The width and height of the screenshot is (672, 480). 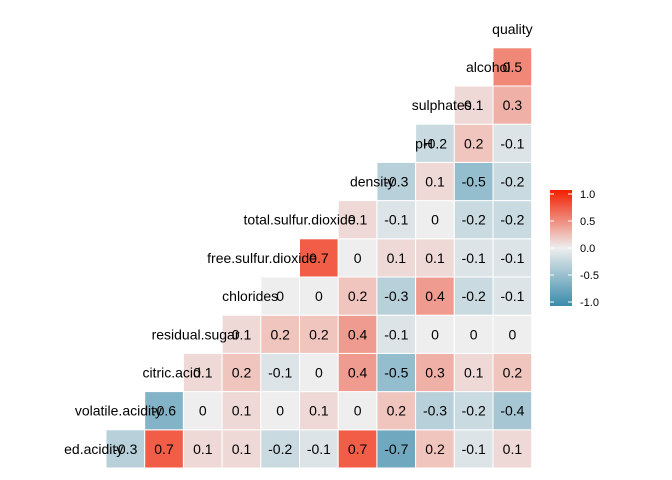 I want to click on variable-label: total.sulfur.dioxide, so click(x=300, y=220).